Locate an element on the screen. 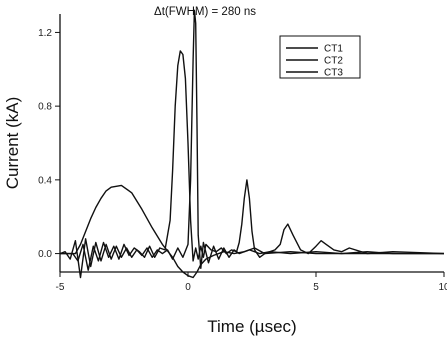 The height and width of the screenshot is (340, 447). x-axis-title: Time (µsec) is located at coordinates (251, 326).